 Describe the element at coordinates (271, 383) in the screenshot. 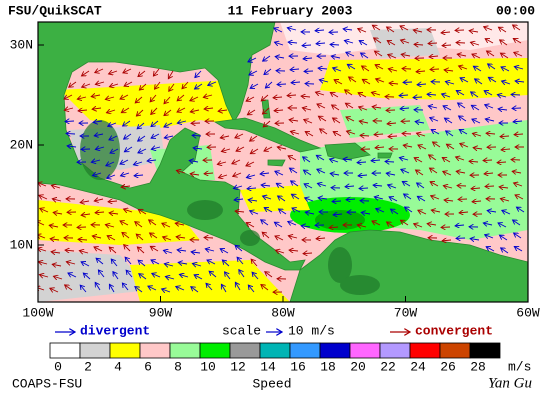

I see `colorbar-label: Speed` at that location.